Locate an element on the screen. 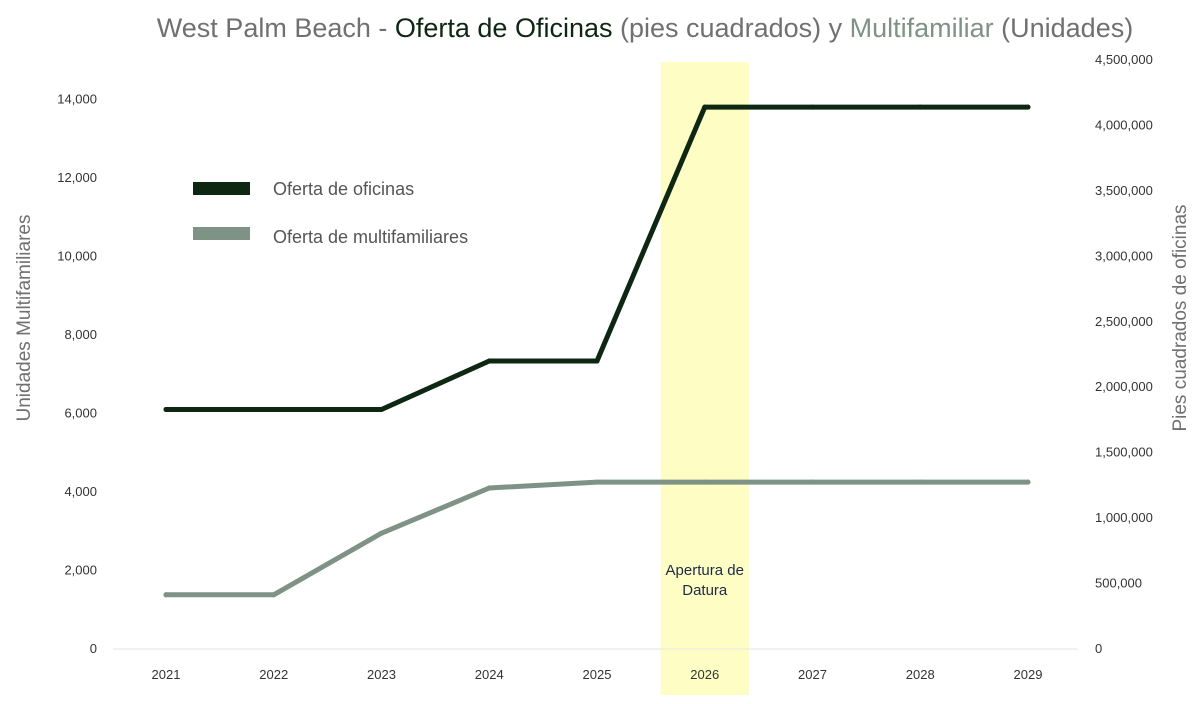 Image resolution: width=1204 pixels, height=704 pixels. left-tick-label: 12,000 is located at coordinates (77, 177).